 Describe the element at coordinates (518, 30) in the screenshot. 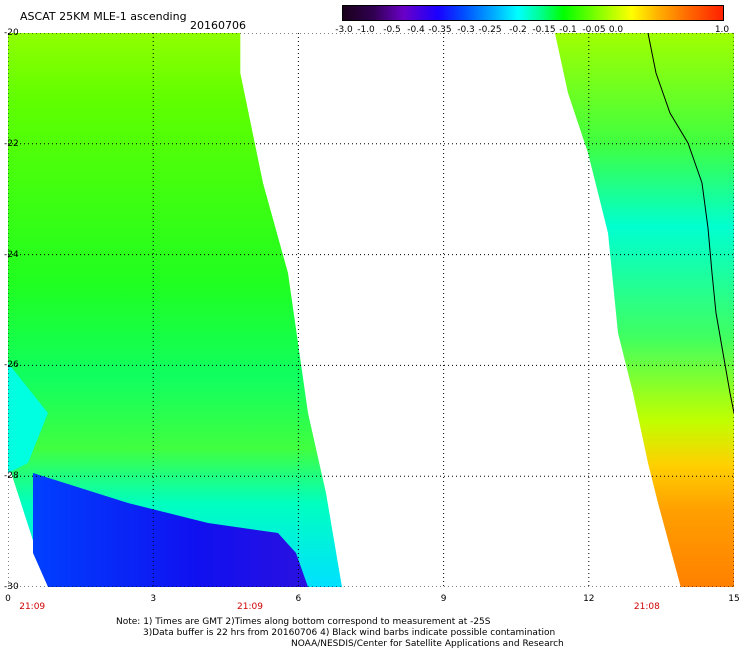

I see `color-scale-label: -0.2` at that location.